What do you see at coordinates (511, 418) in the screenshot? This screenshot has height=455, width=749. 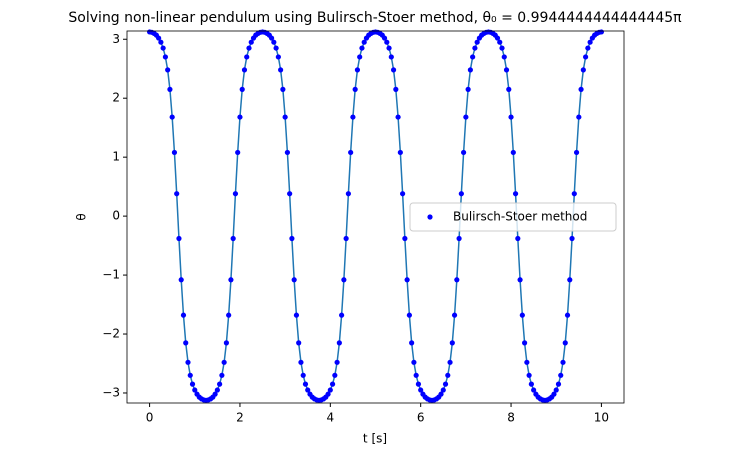 I see `x-tick-label: 8` at bounding box center [511, 418].